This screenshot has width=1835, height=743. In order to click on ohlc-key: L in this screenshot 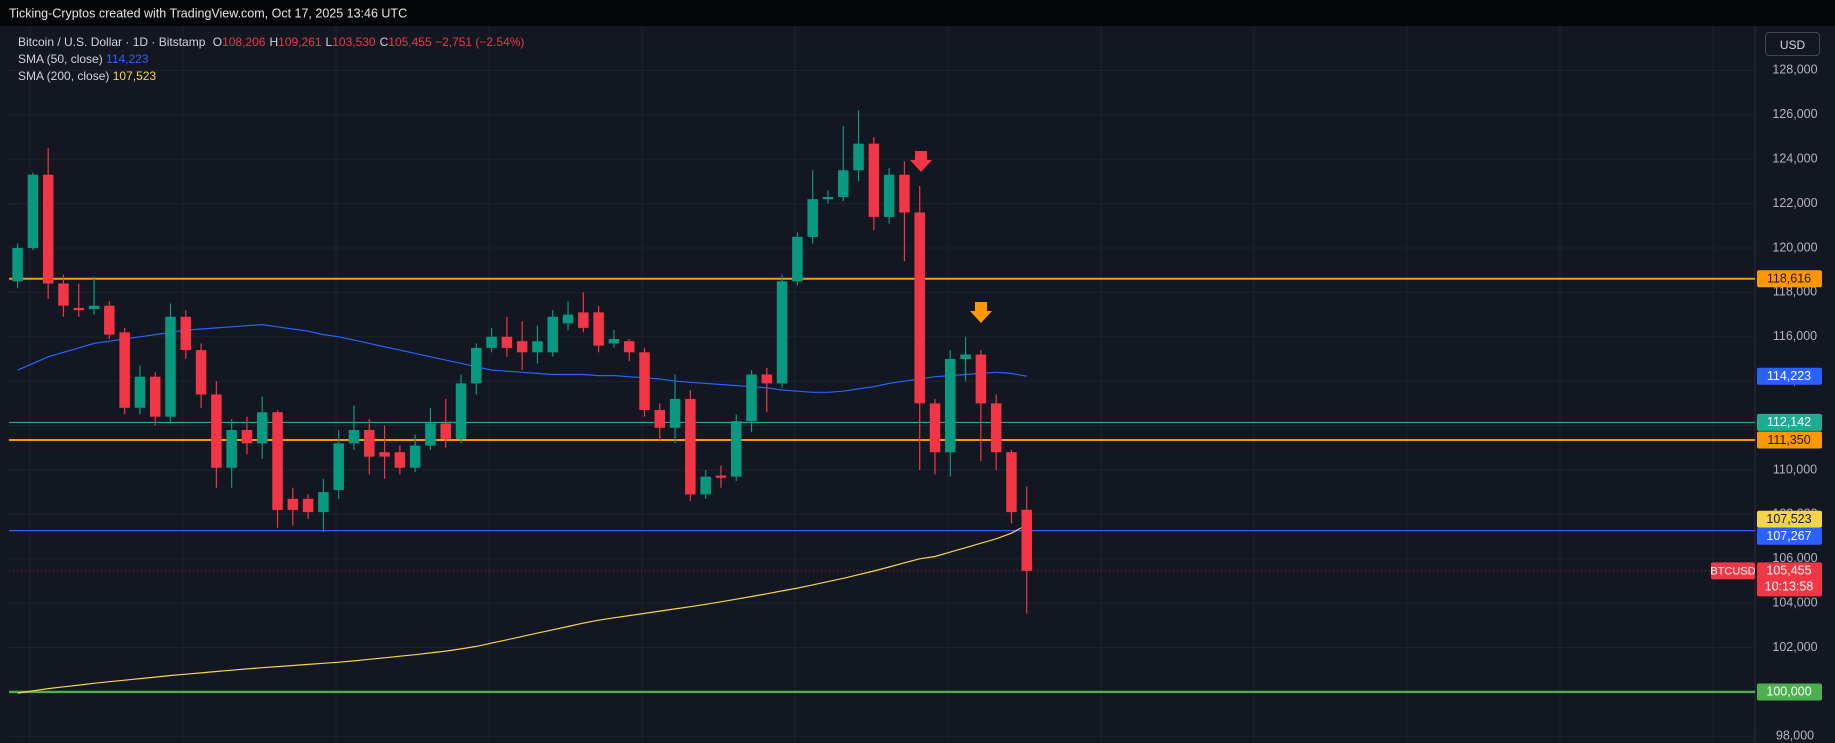, I will do `click(329, 42)`.